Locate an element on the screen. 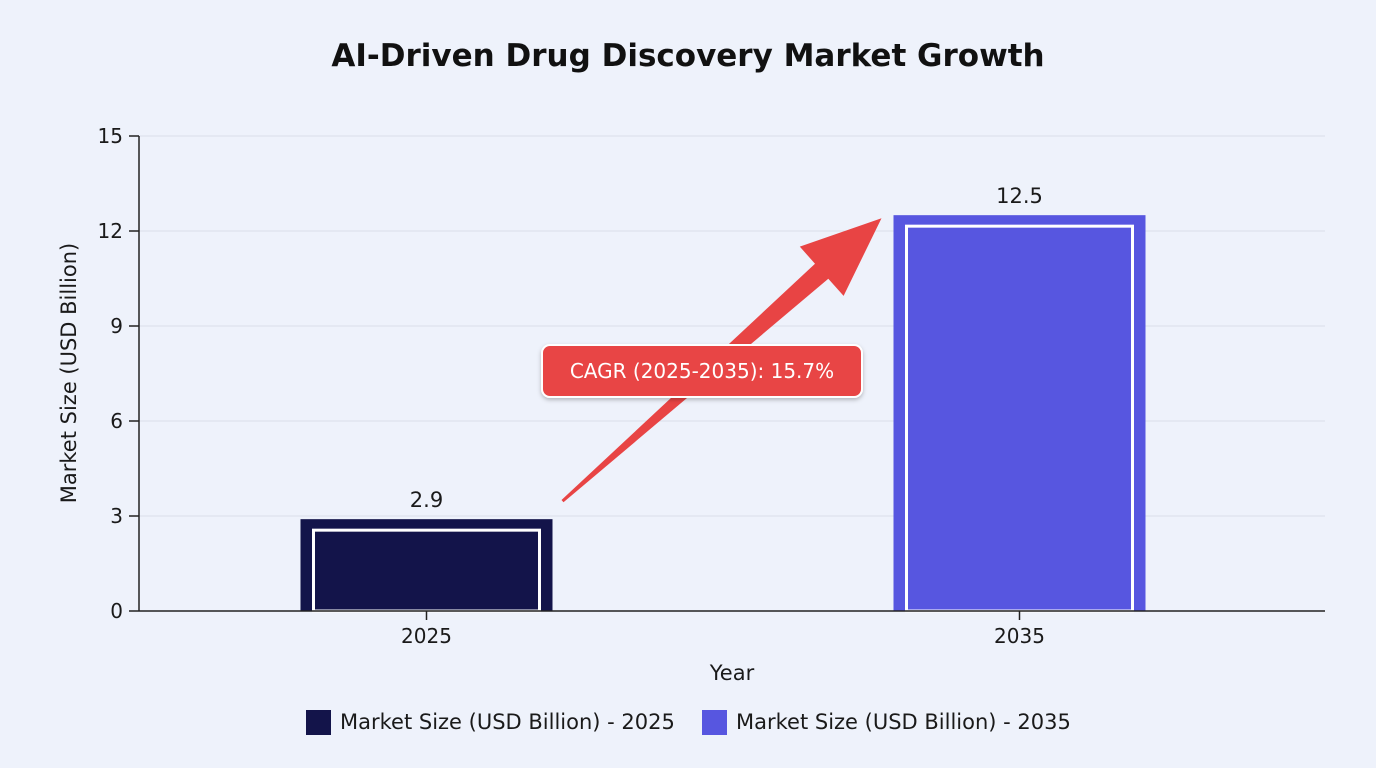 The height and width of the screenshot is (768, 1376). cagr-annotation: CAGR (2025-2035): 15.7% is located at coordinates (711, 360).